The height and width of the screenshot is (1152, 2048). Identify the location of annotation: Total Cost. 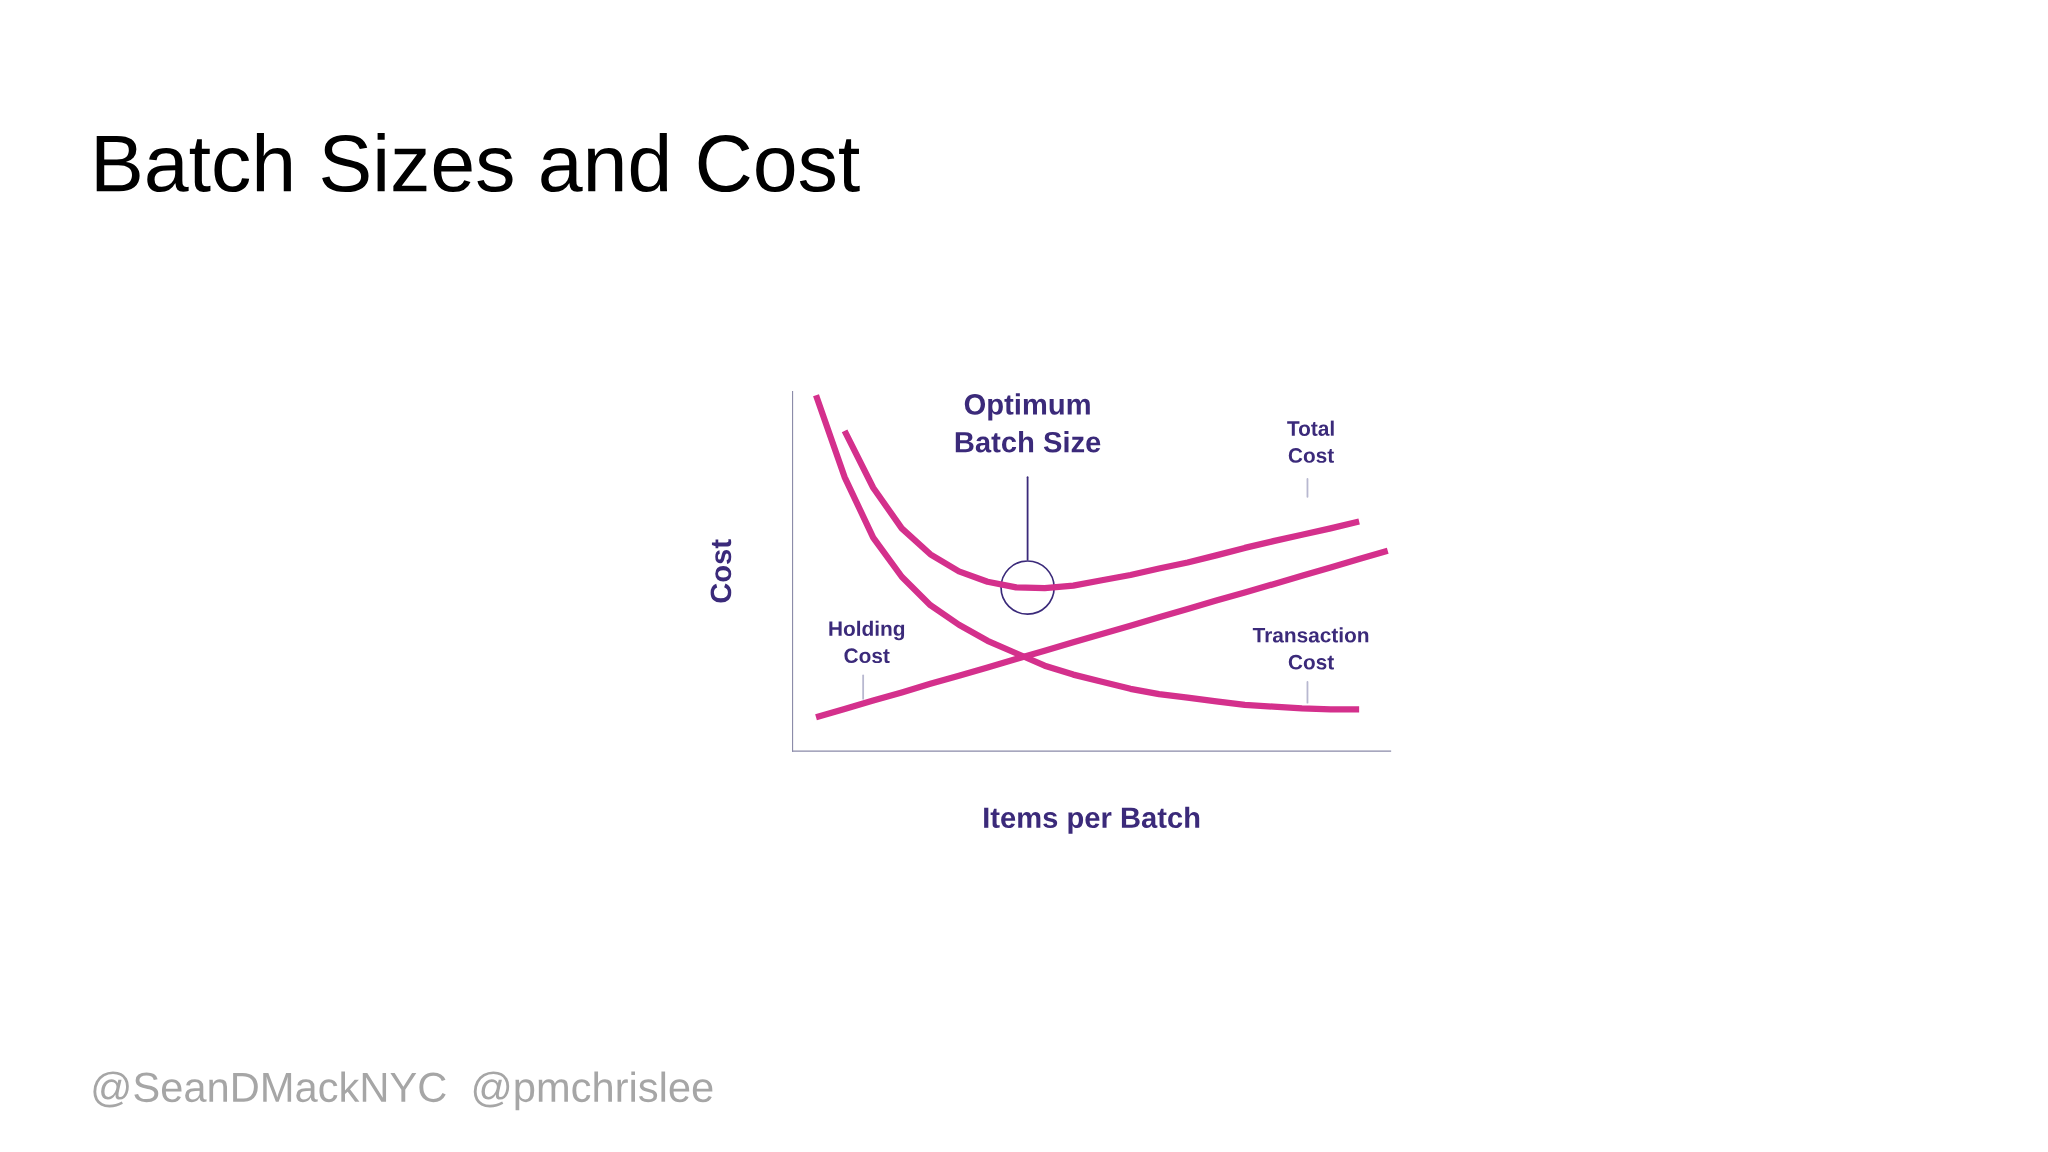
(1310, 441).